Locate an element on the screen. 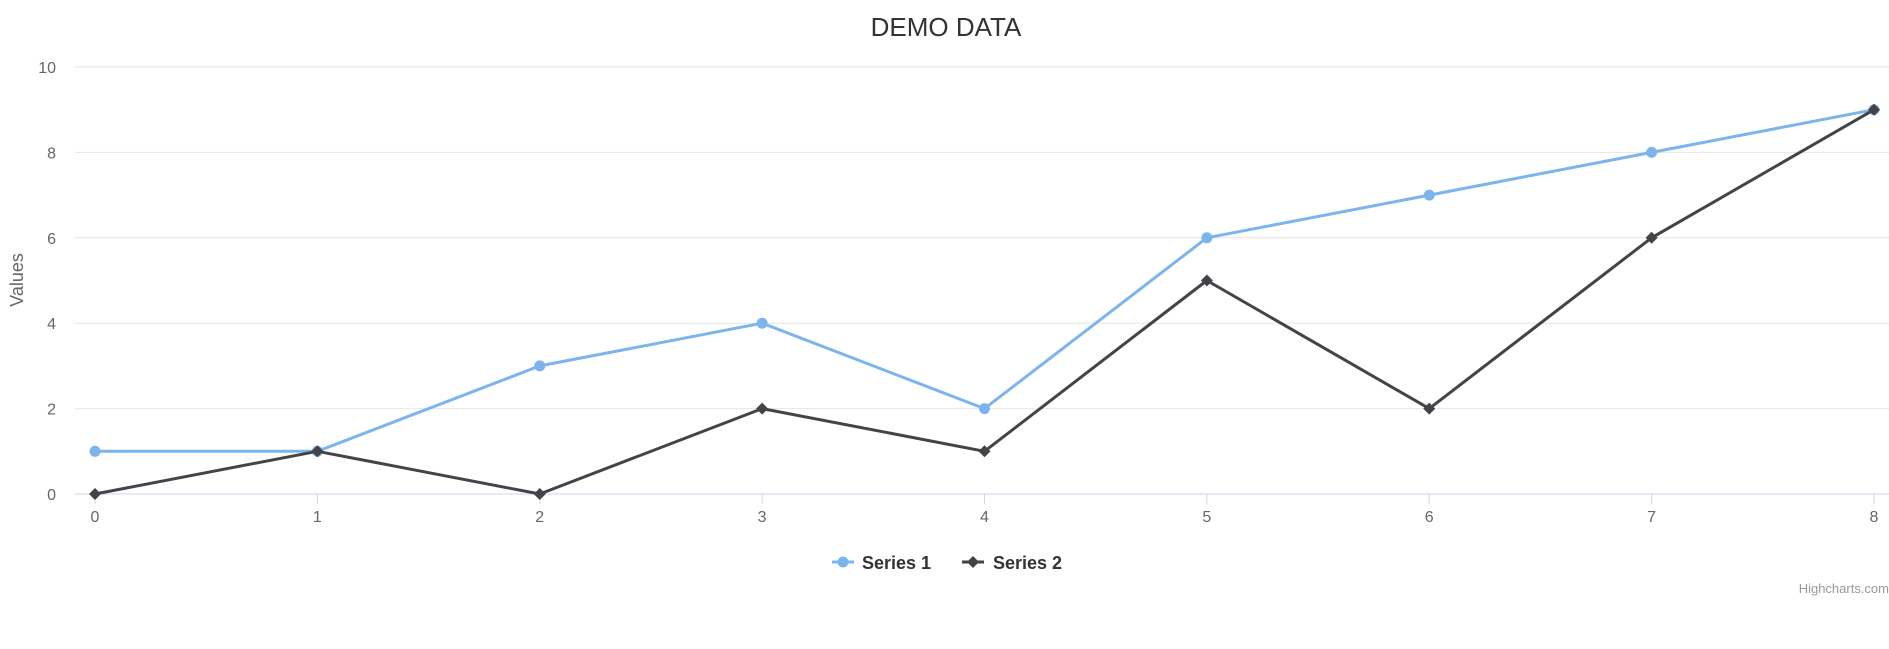 This screenshot has height=649, width=1889. legend: Series 1 Series 2 is located at coordinates (947, 563).